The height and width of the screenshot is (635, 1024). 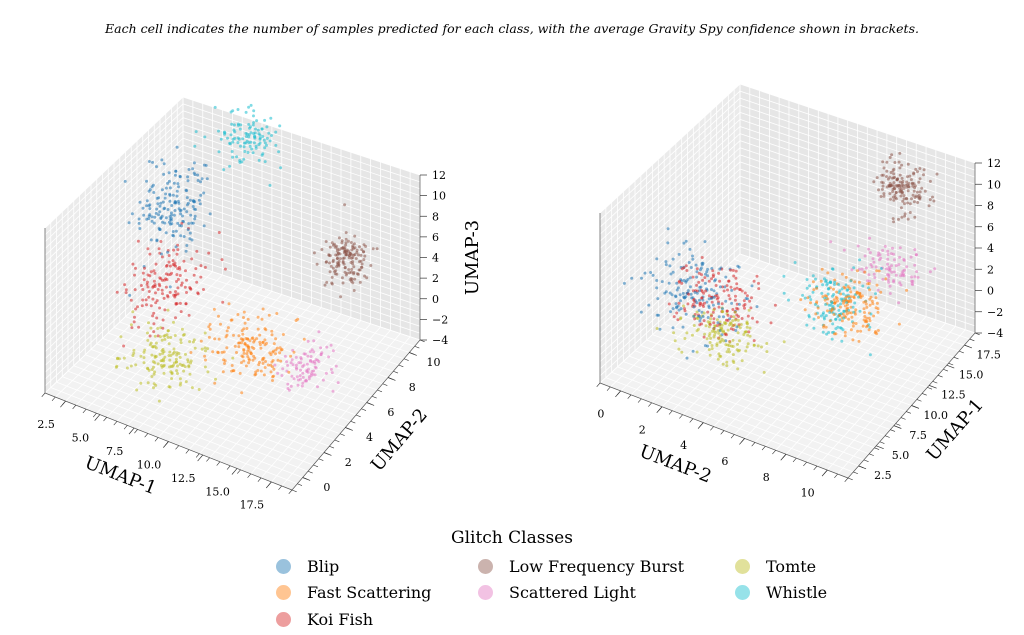 I want to click on legend-marker-whistle, so click(x=742, y=592).